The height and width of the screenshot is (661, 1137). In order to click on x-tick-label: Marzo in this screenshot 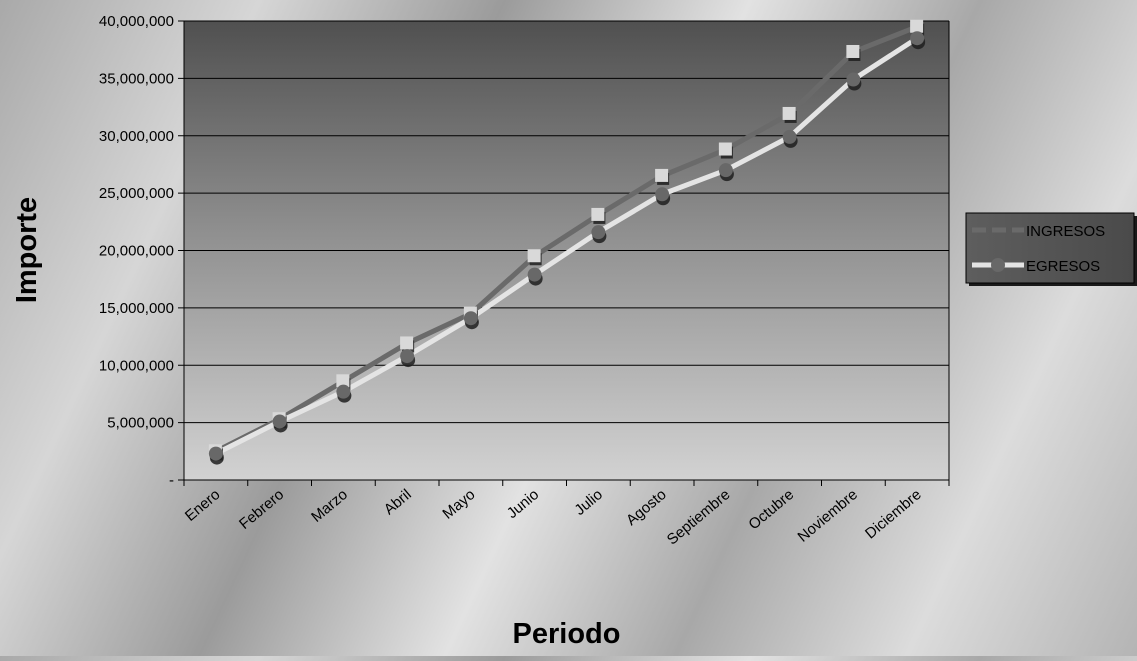, I will do `click(329, 506)`.